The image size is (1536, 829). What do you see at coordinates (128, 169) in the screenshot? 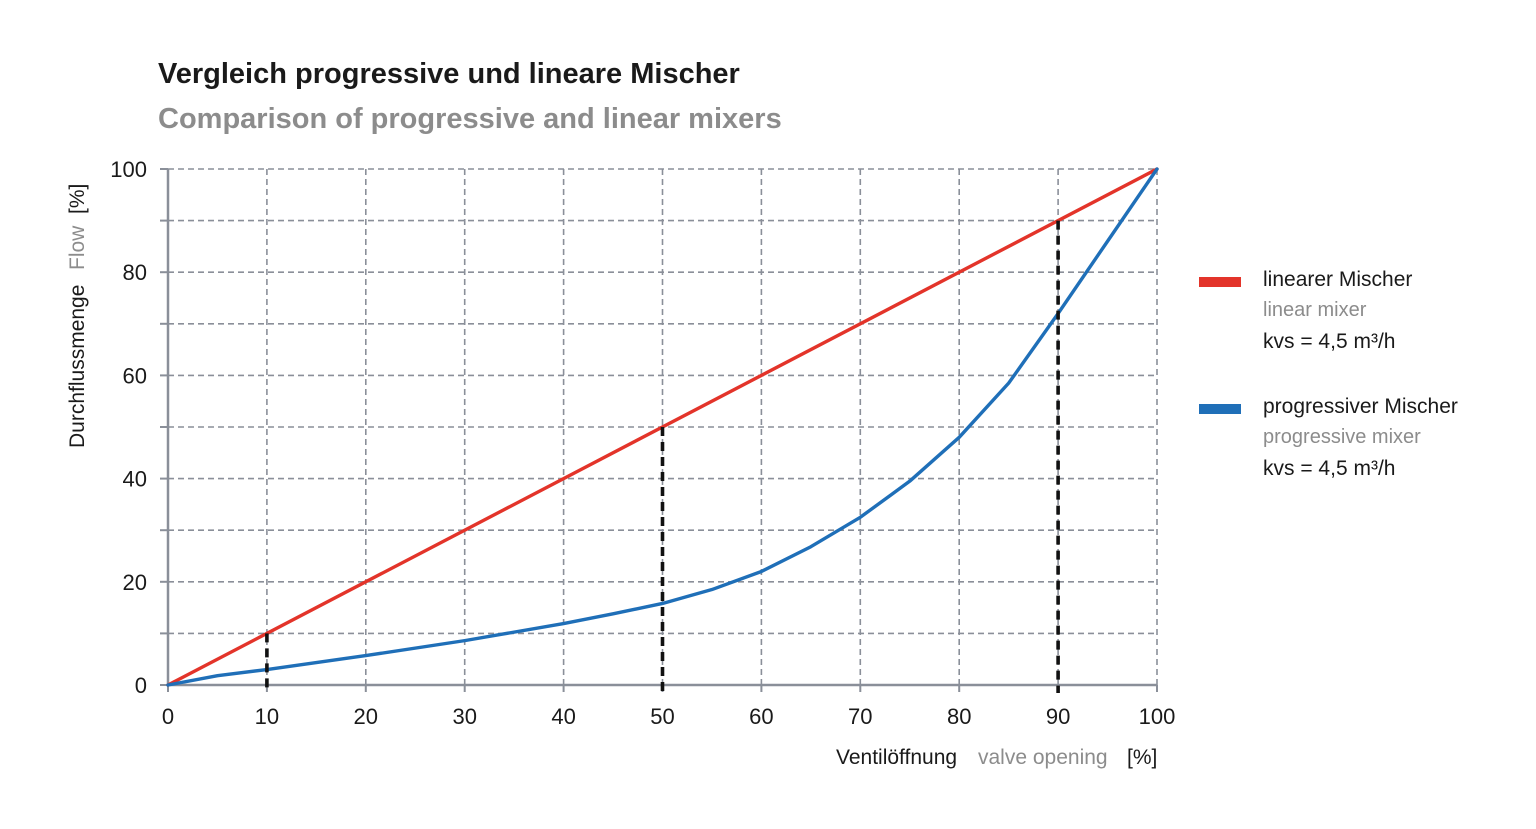
I see `y-tick-label: 100` at bounding box center [128, 169].